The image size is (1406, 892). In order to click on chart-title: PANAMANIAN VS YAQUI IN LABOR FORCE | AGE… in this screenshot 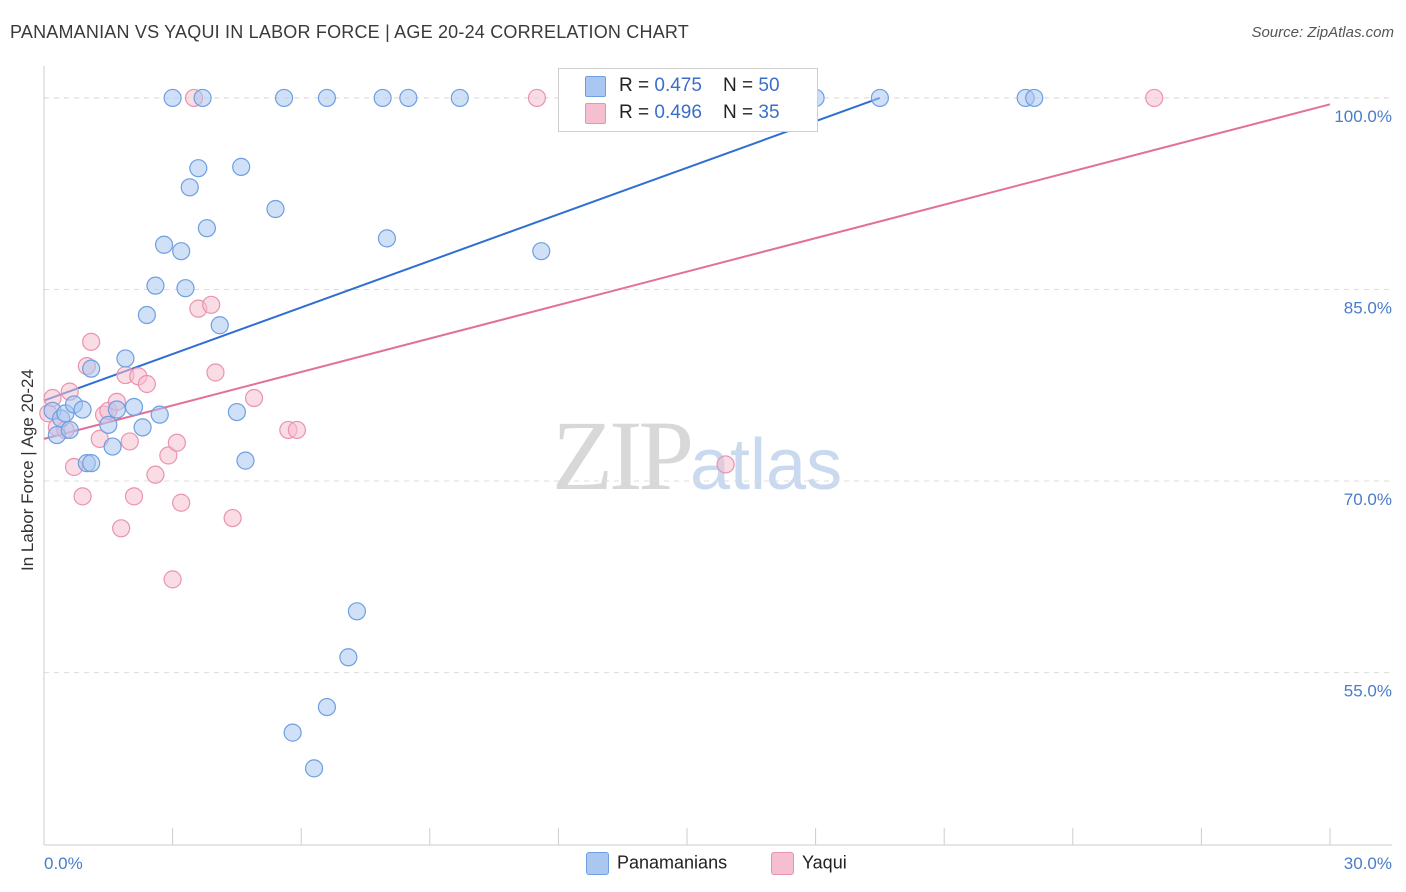, I will do `click(349, 32)`.